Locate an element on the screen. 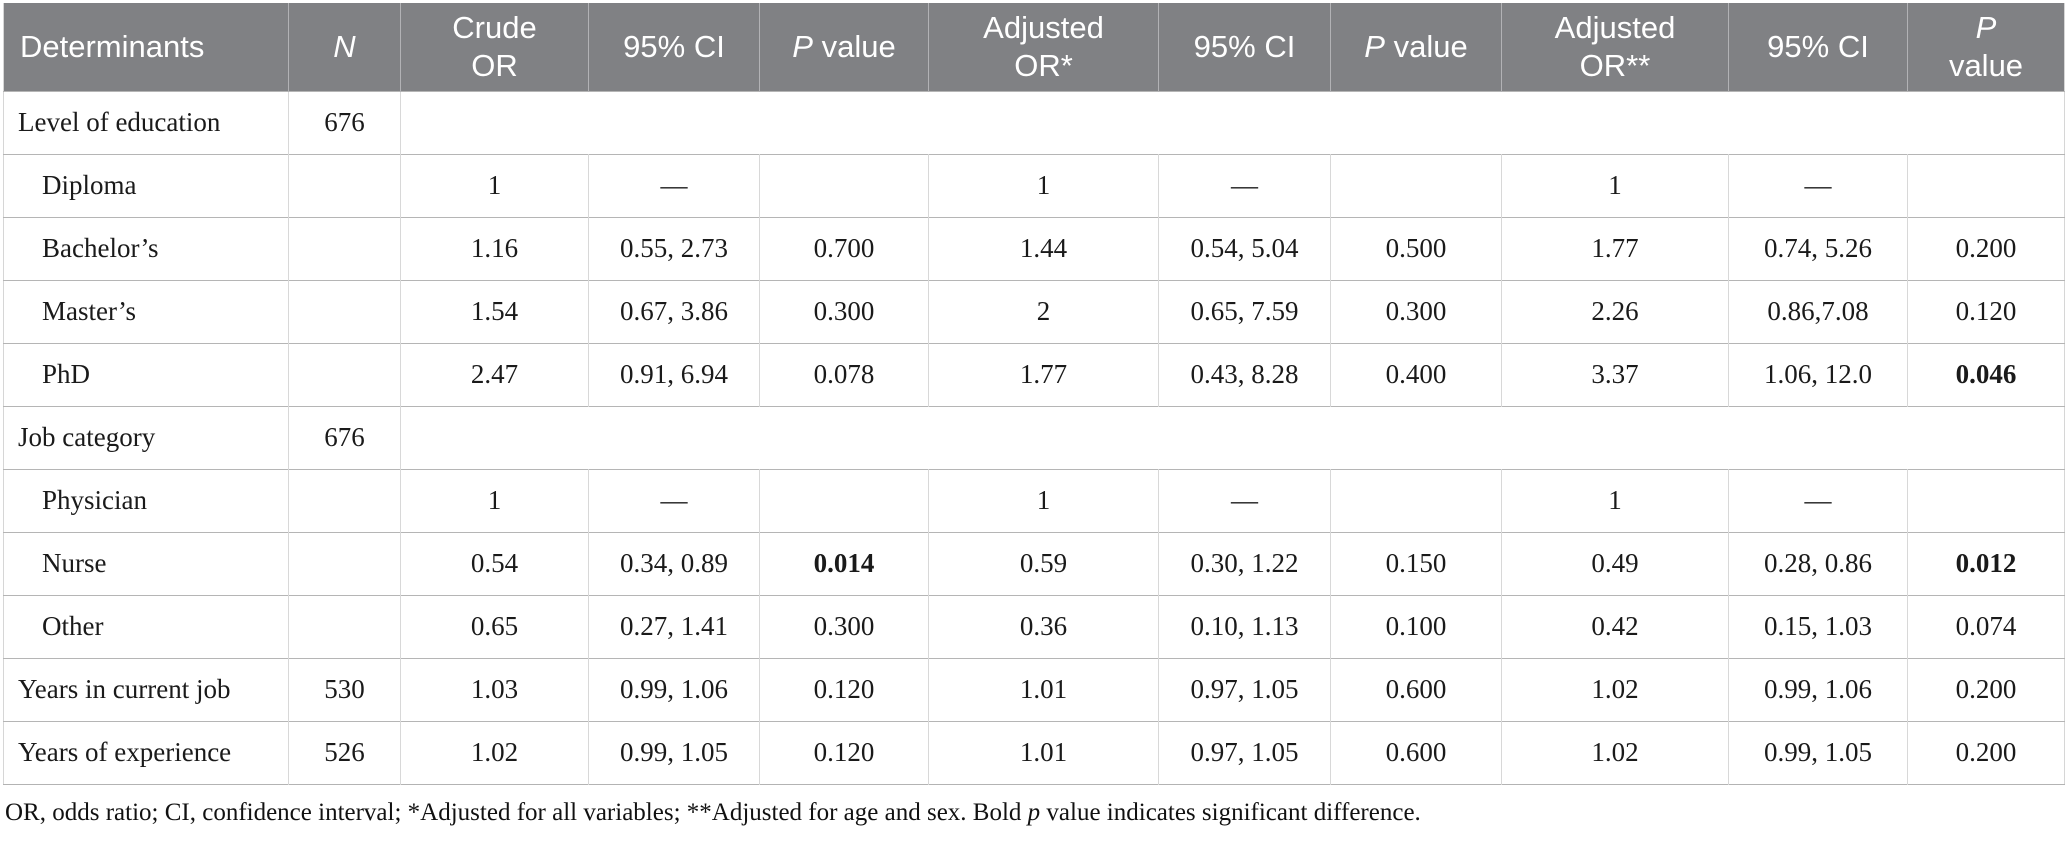 The image size is (2067, 844). table-cell: 0.65 is located at coordinates (494, 626).